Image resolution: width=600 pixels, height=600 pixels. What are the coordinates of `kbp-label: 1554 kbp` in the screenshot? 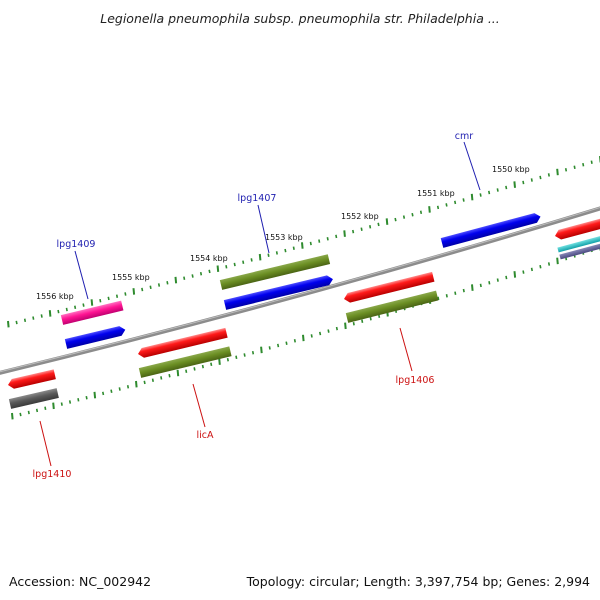 It's located at (209, 258).